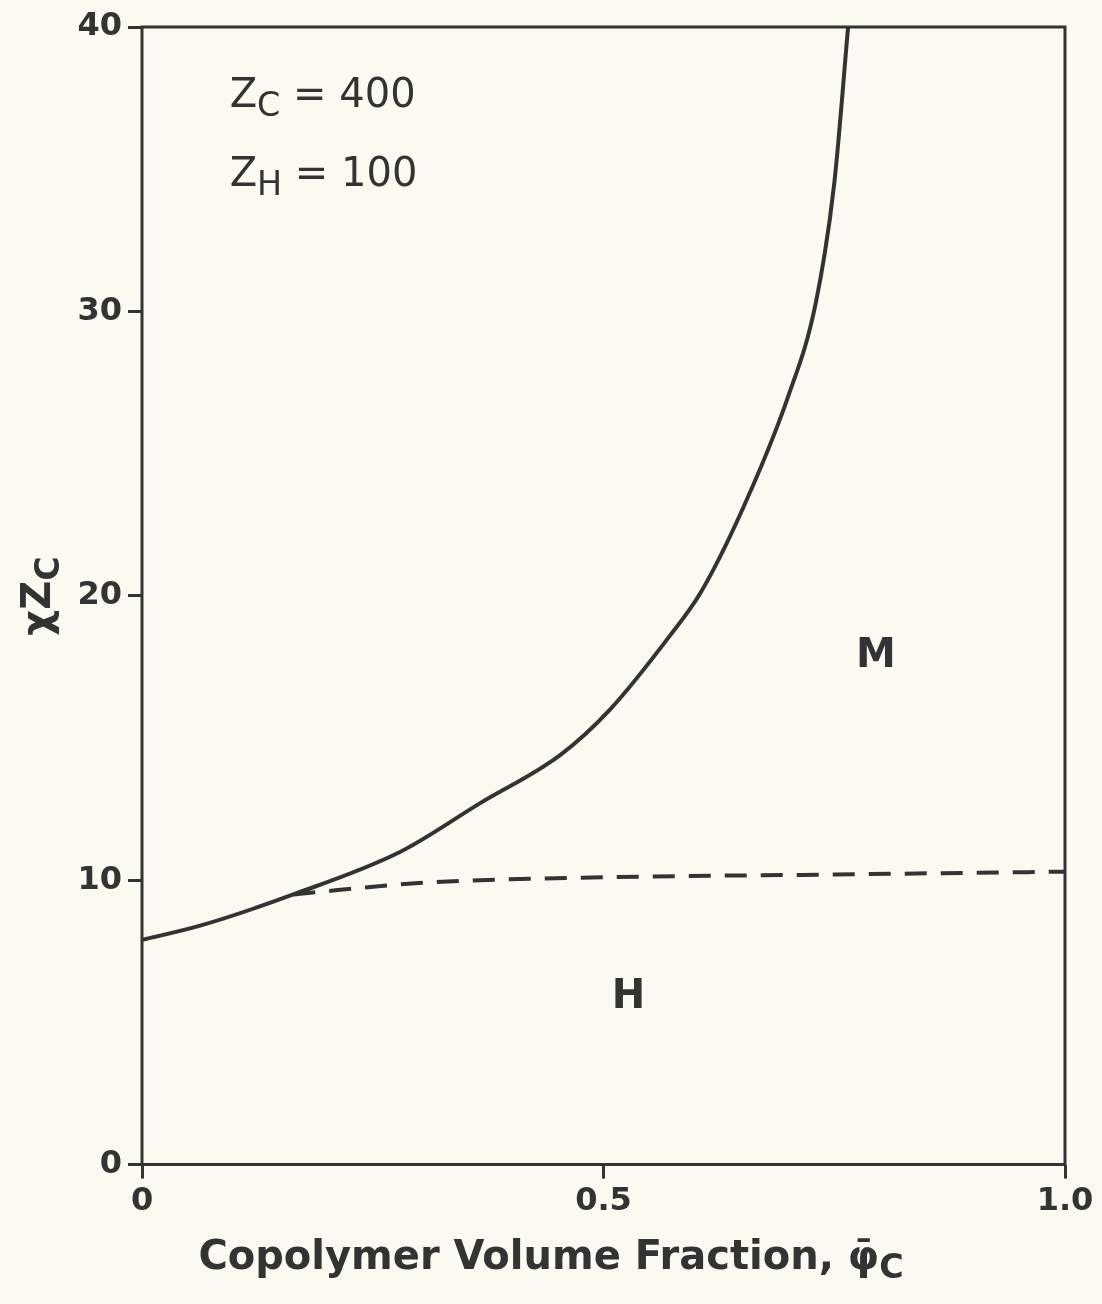 This screenshot has width=1102, height=1304. What do you see at coordinates (1065, 1199) in the screenshot?
I see `x-tick-label: 1.0` at bounding box center [1065, 1199].